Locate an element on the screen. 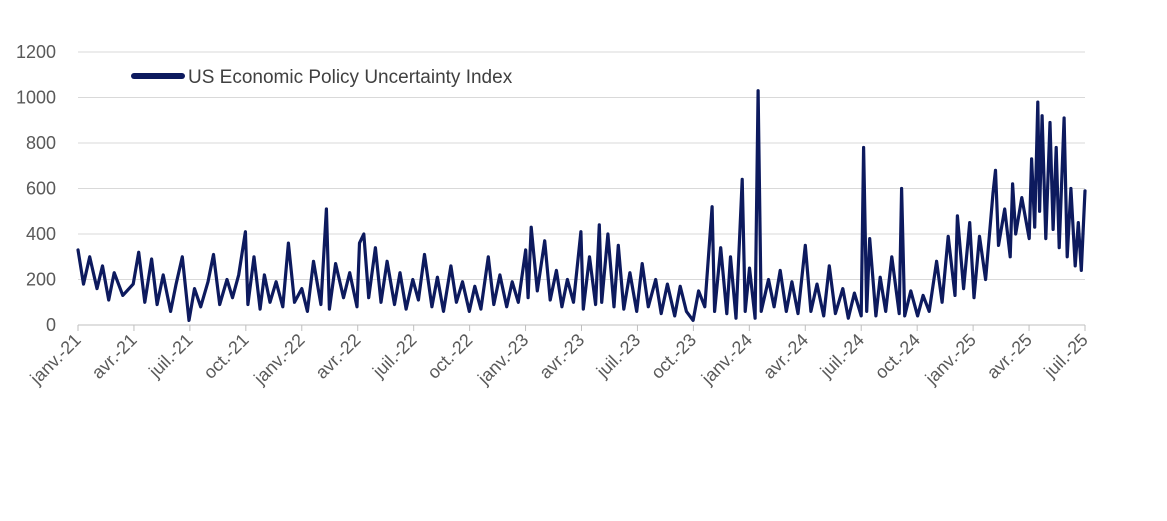 The height and width of the screenshot is (521, 1167). x-tick-label: avr.-22 is located at coordinates (337, 356).